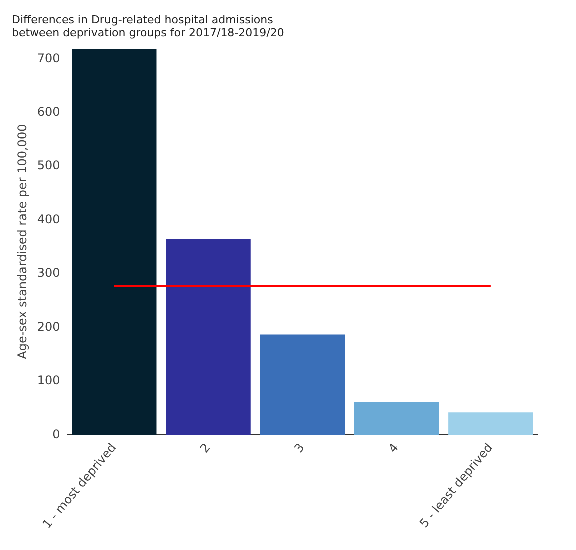  Describe the element at coordinates (48, 165) in the screenshot. I see `y-tick-label: 500` at that location.